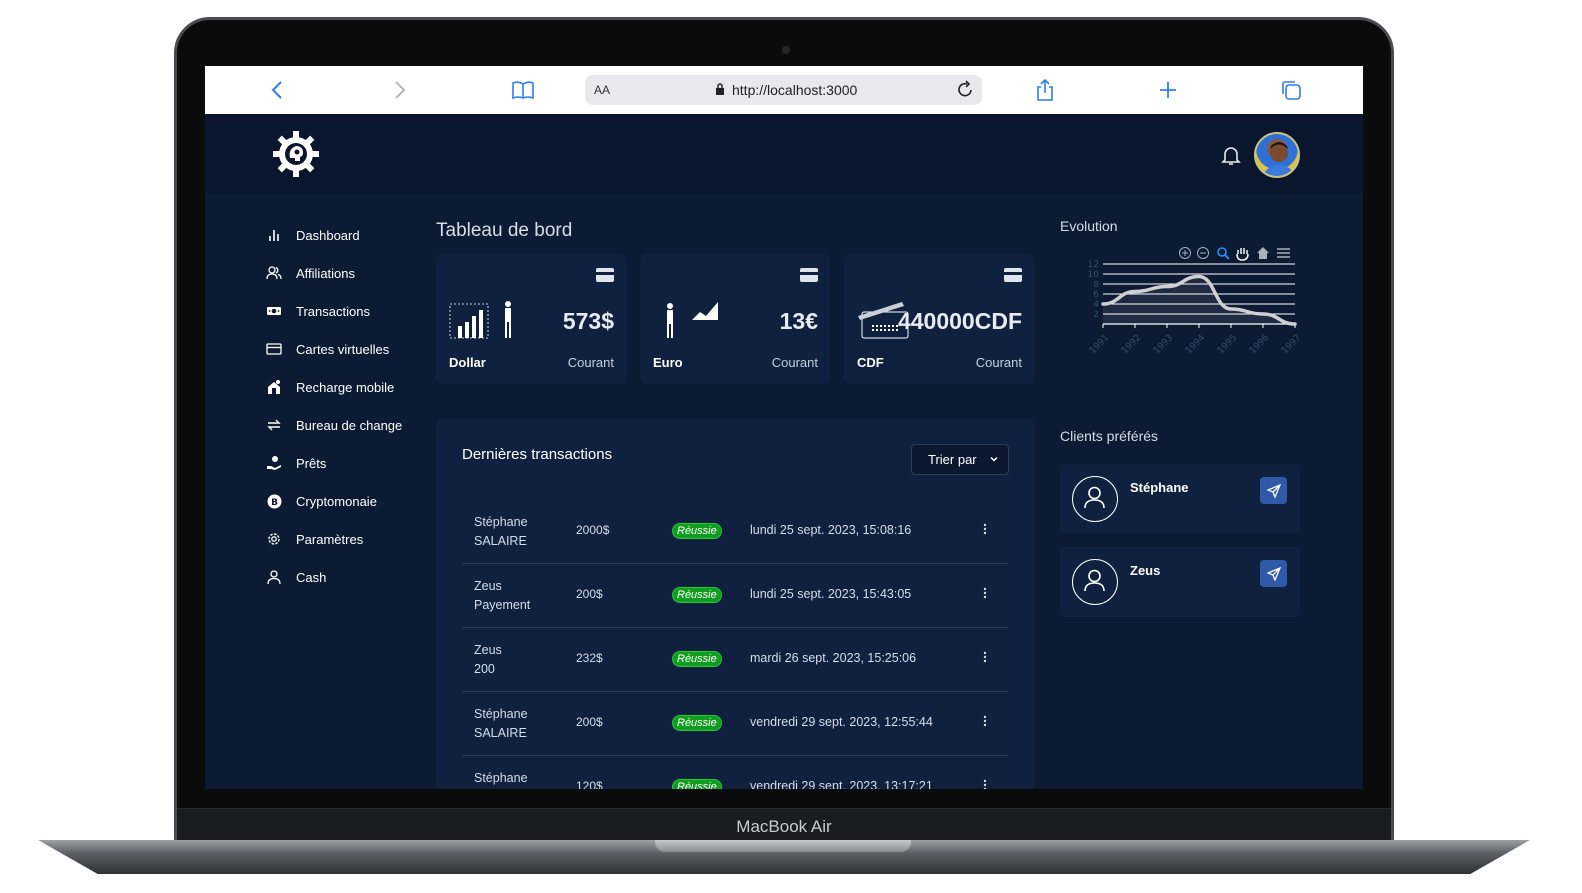  I want to click on client-name: Zeus, so click(1145, 570).